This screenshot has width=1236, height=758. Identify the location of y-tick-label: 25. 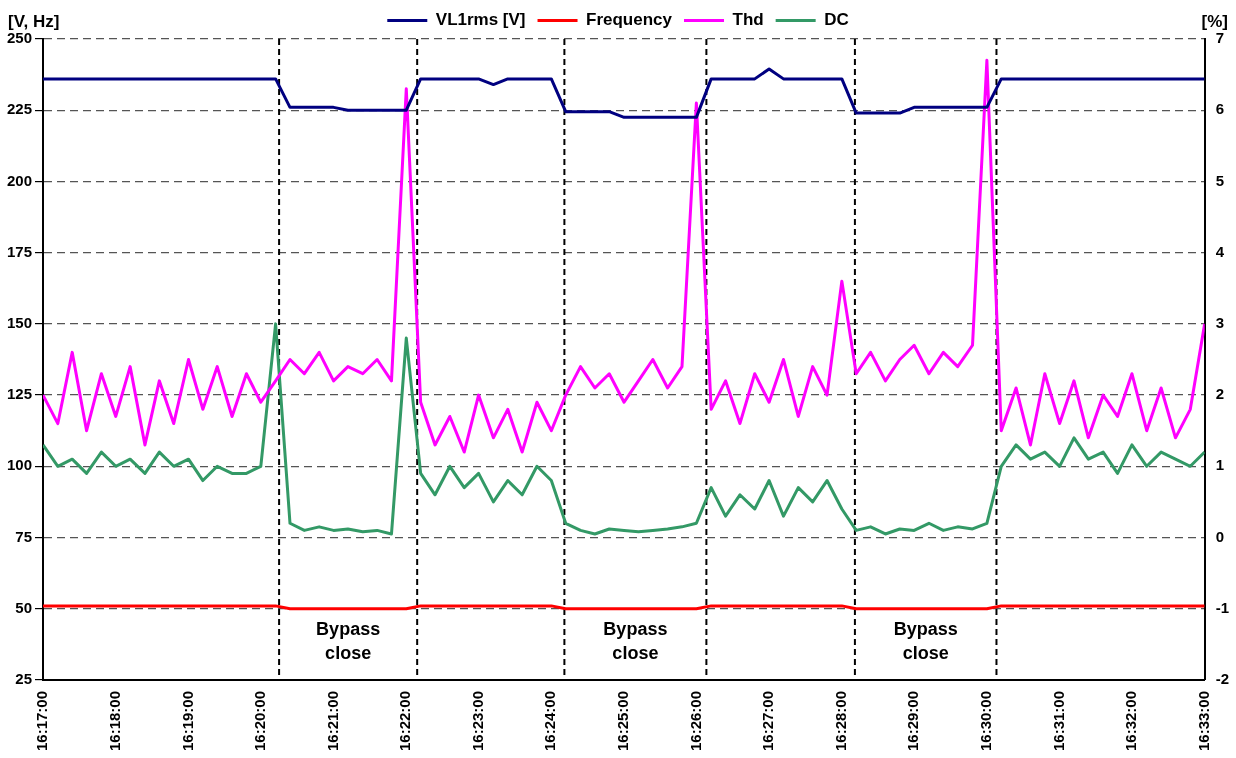
(24, 679).